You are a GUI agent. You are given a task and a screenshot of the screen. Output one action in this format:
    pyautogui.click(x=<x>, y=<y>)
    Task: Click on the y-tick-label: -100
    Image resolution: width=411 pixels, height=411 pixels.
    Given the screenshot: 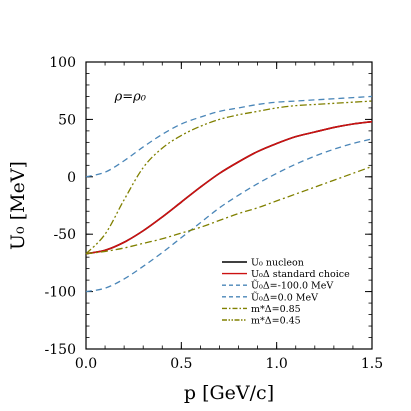 What is the action you would take?
    pyautogui.click(x=60, y=293)
    